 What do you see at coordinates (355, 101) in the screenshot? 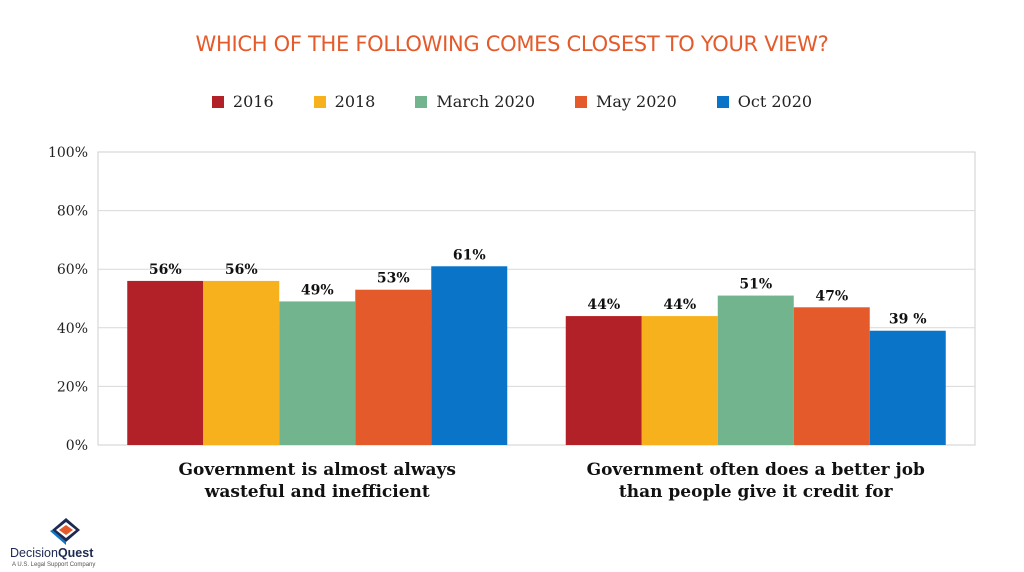
I see `legend-label: 2018` at bounding box center [355, 101].